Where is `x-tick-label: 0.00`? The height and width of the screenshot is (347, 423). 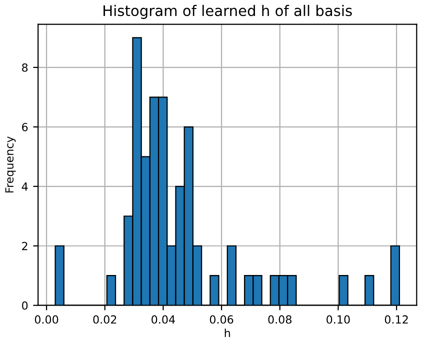
x-tick-label: 0.00 is located at coordinates (46, 319).